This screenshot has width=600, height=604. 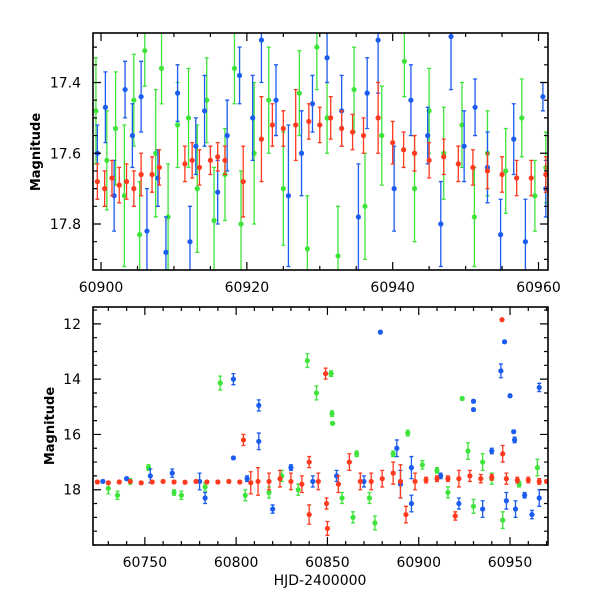 What do you see at coordinates (65, 84) in the screenshot?
I see `y-tick-label: 17.4` at bounding box center [65, 84].